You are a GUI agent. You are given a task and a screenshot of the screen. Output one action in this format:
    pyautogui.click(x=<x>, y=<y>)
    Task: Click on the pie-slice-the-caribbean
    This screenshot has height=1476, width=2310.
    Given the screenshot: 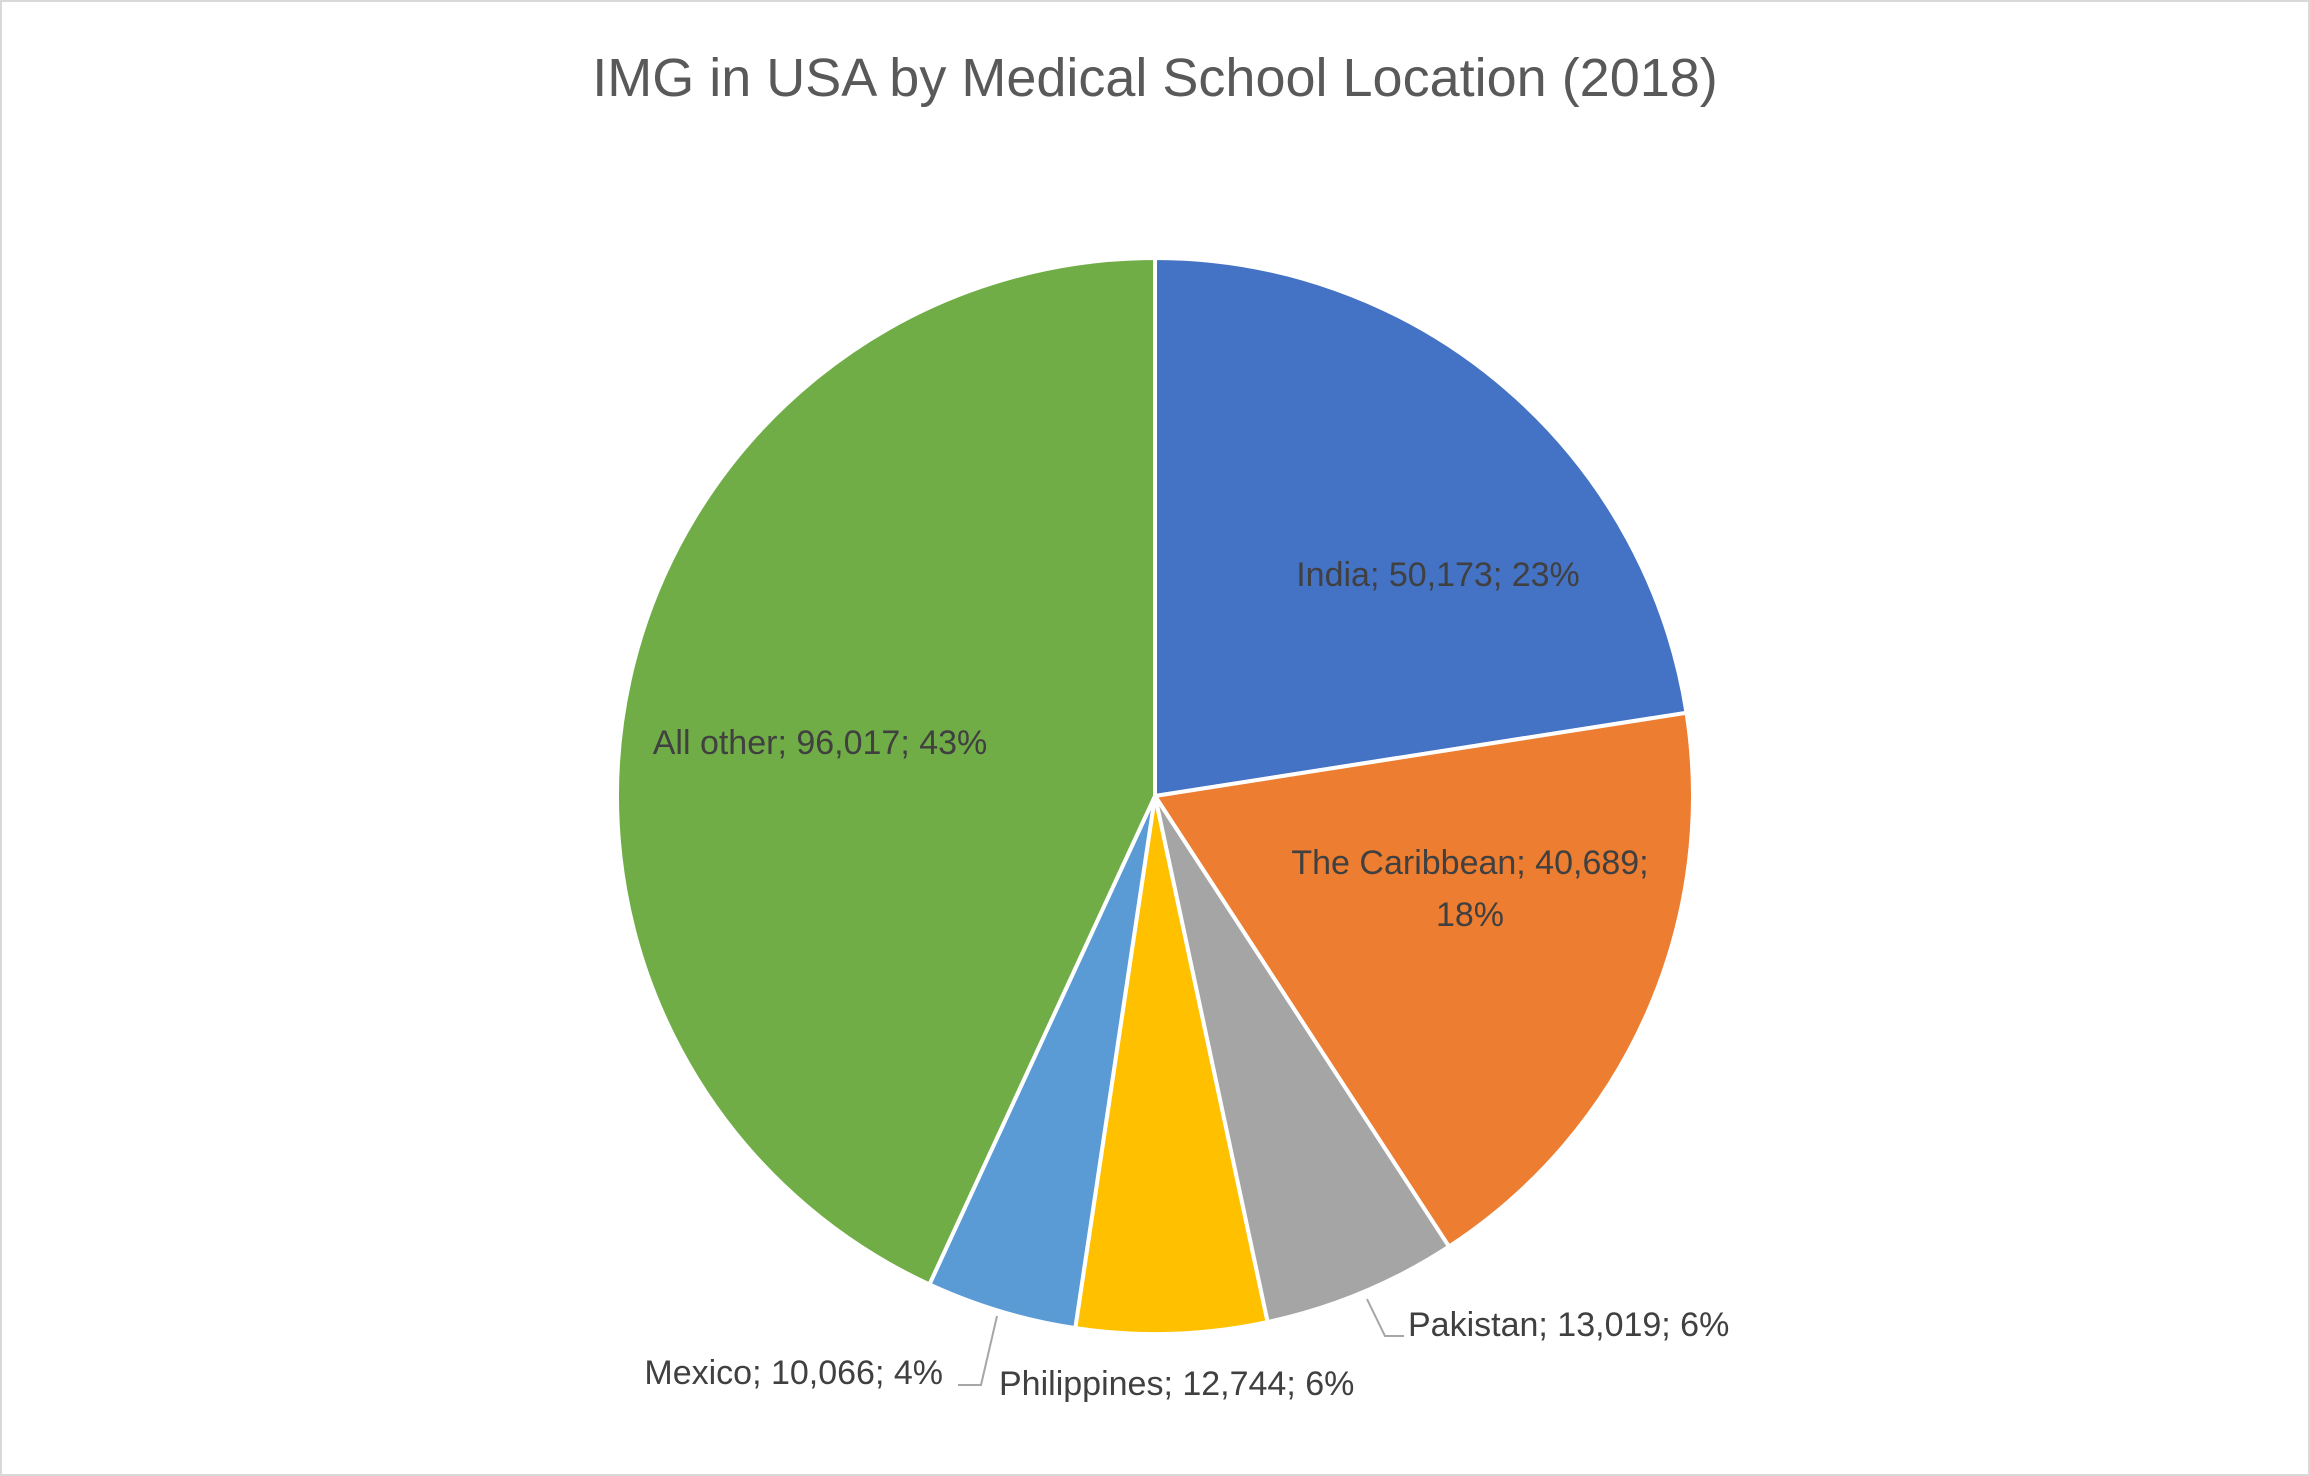 What is the action you would take?
    pyautogui.click(x=1423, y=980)
    